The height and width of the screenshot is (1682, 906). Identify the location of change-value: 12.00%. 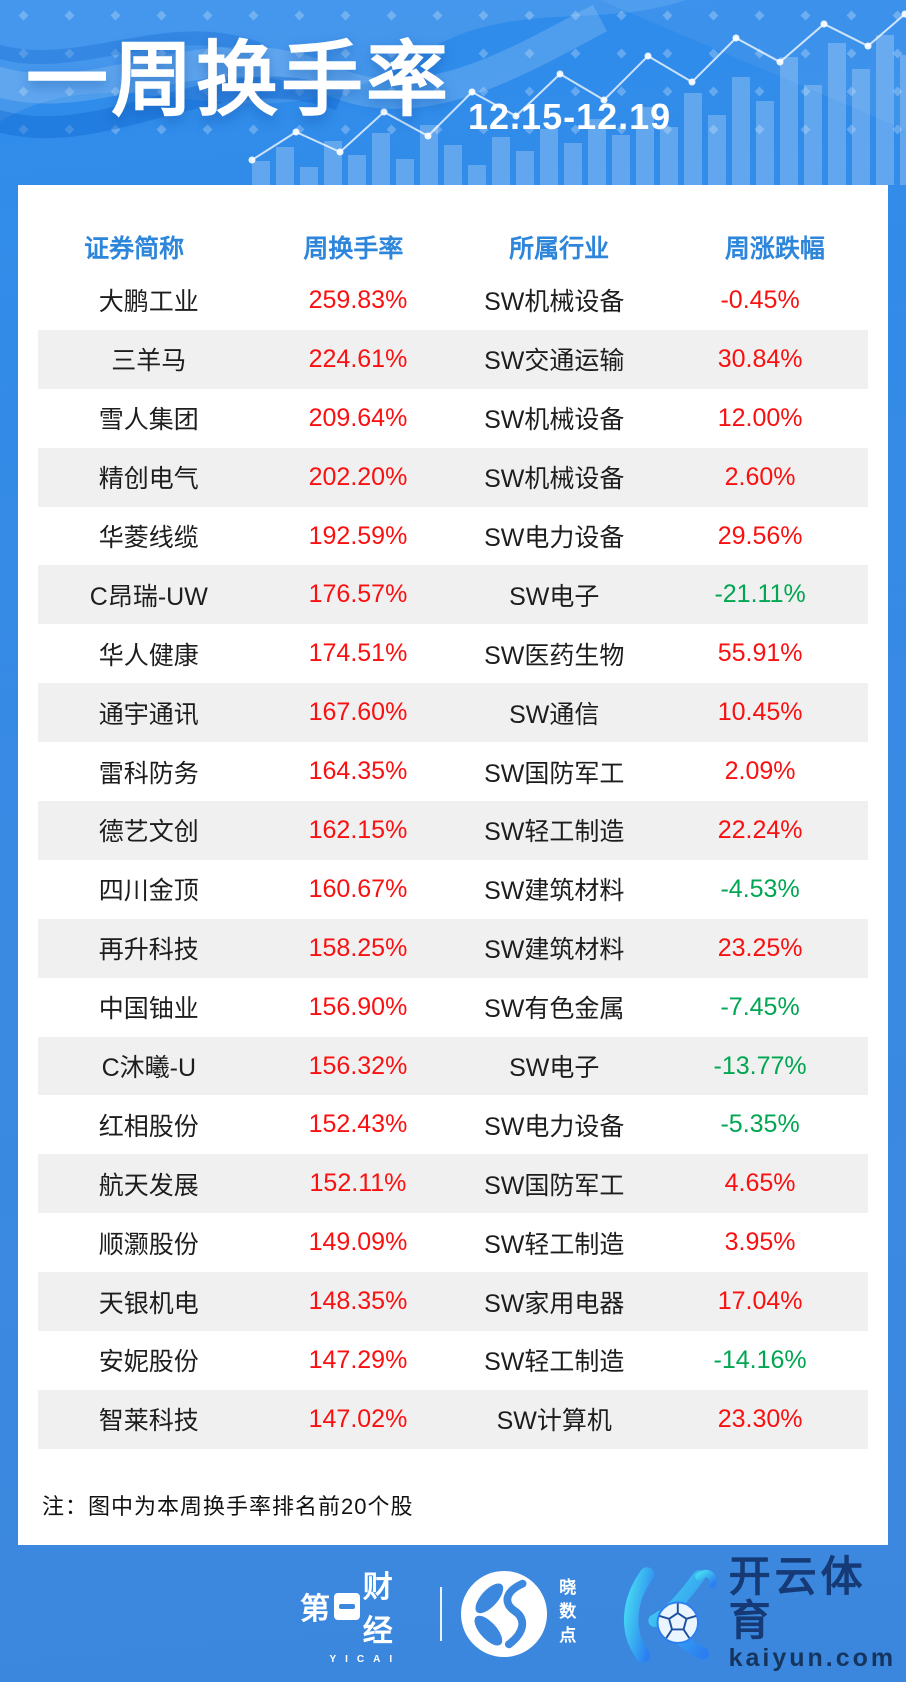
(760, 417).